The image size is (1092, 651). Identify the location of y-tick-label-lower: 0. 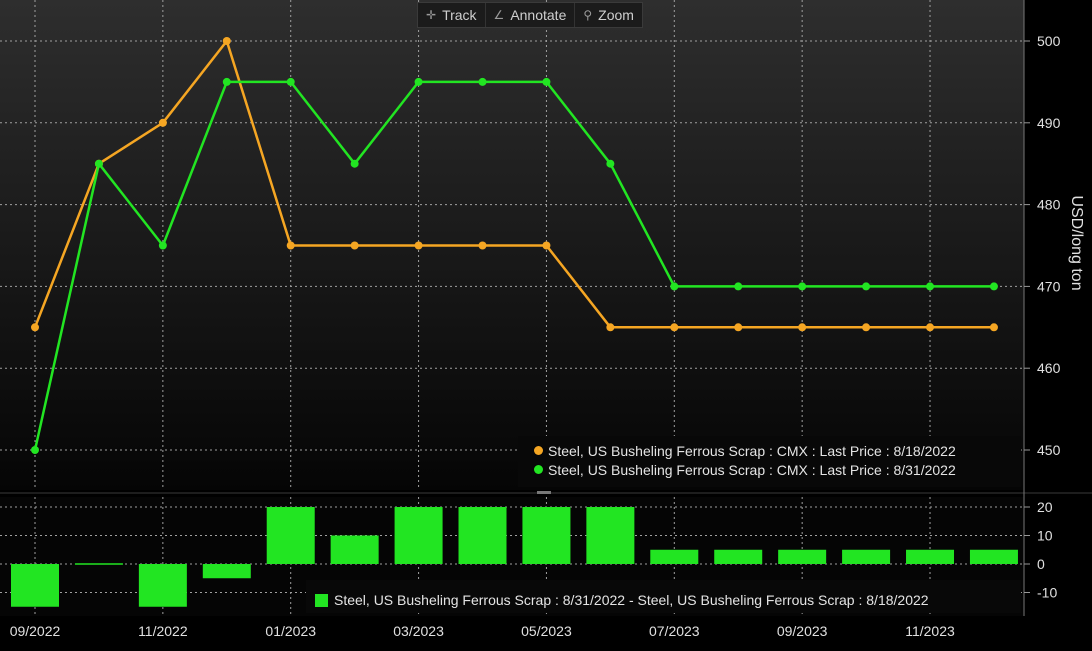
(1041, 564).